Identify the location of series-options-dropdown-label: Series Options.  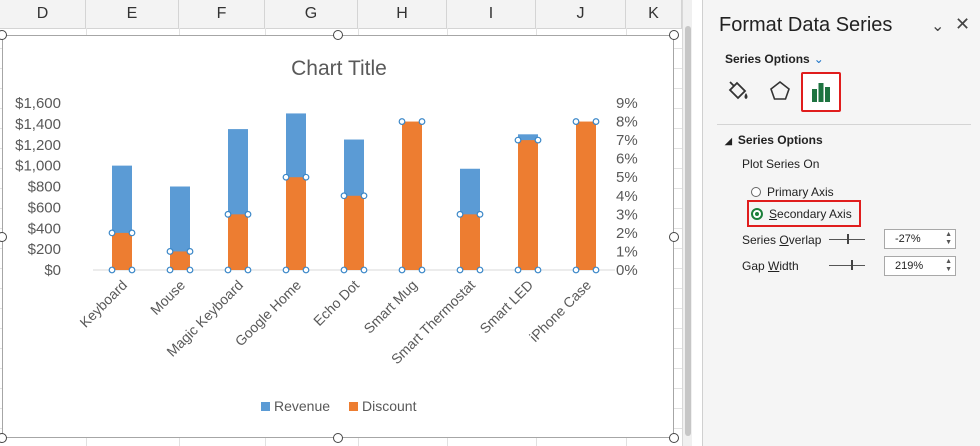
(767, 59).